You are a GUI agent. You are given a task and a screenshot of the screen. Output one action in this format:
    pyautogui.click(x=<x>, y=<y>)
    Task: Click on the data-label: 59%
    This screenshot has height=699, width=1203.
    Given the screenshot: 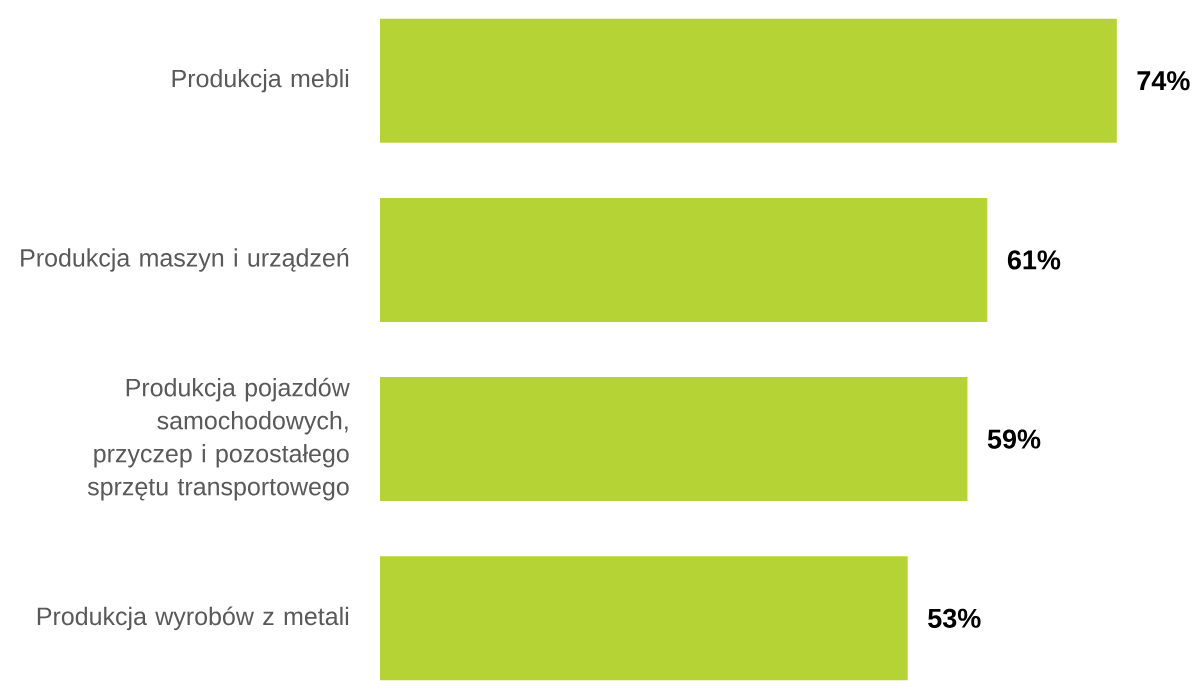 What is the action you would take?
    pyautogui.click(x=1014, y=439)
    